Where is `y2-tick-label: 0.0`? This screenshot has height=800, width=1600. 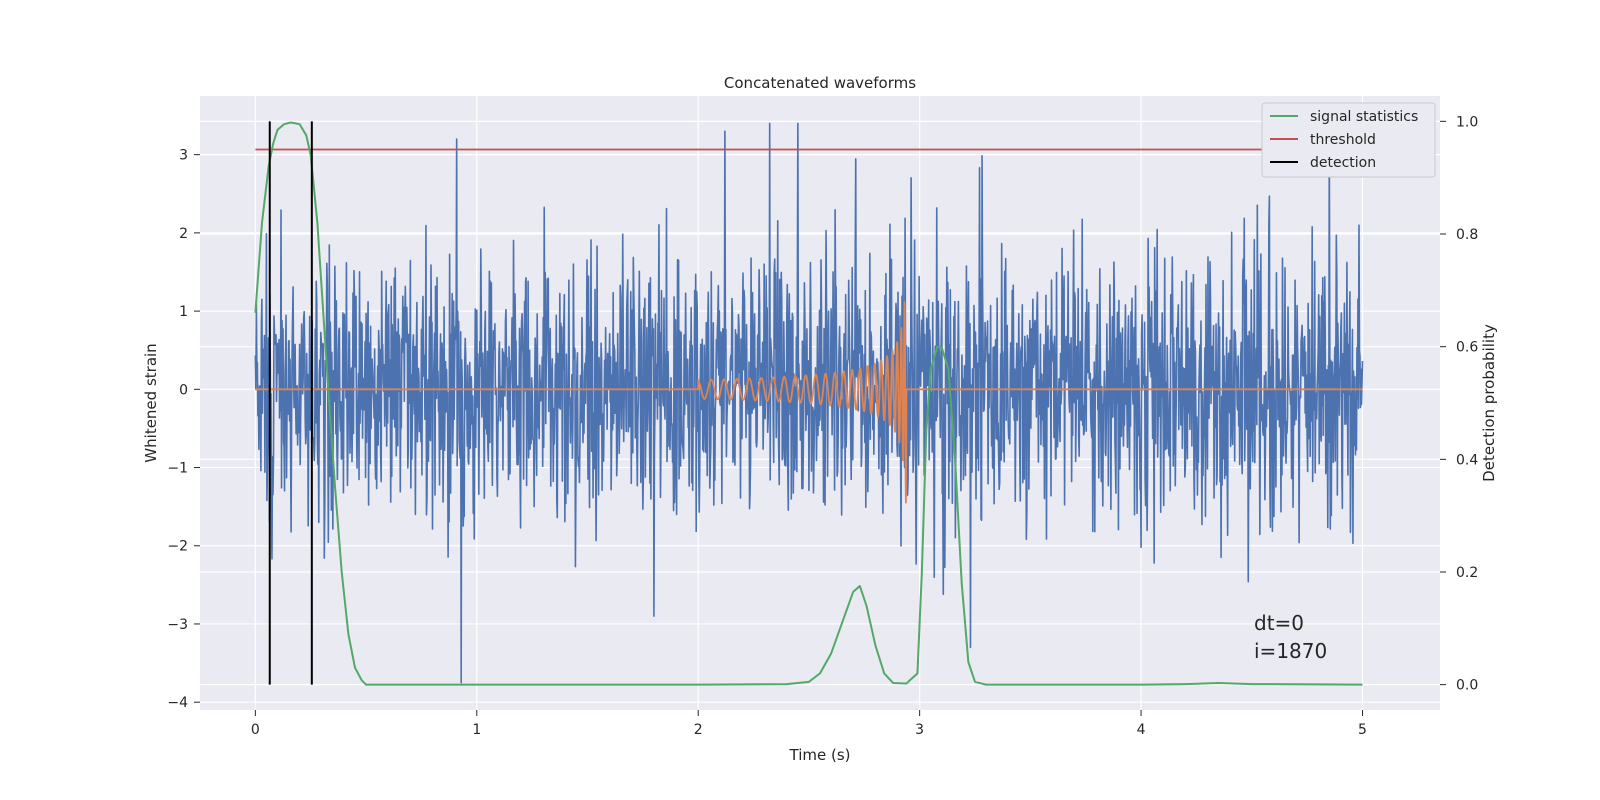 y2-tick-label: 0.0 is located at coordinates (1467, 686).